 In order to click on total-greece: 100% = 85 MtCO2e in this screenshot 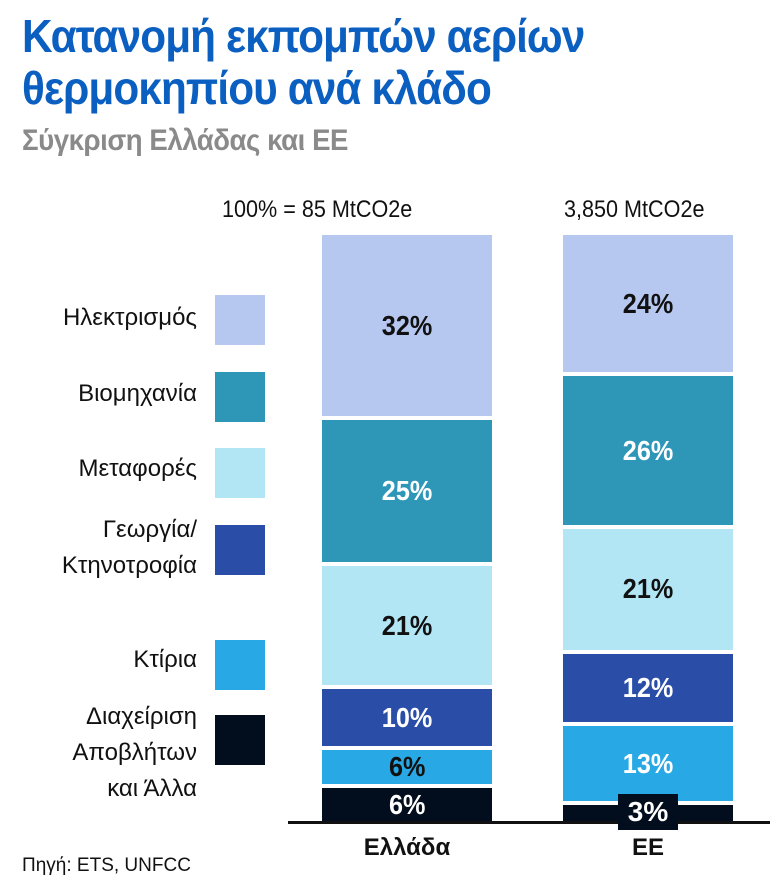, I will do `click(317, 209)`.